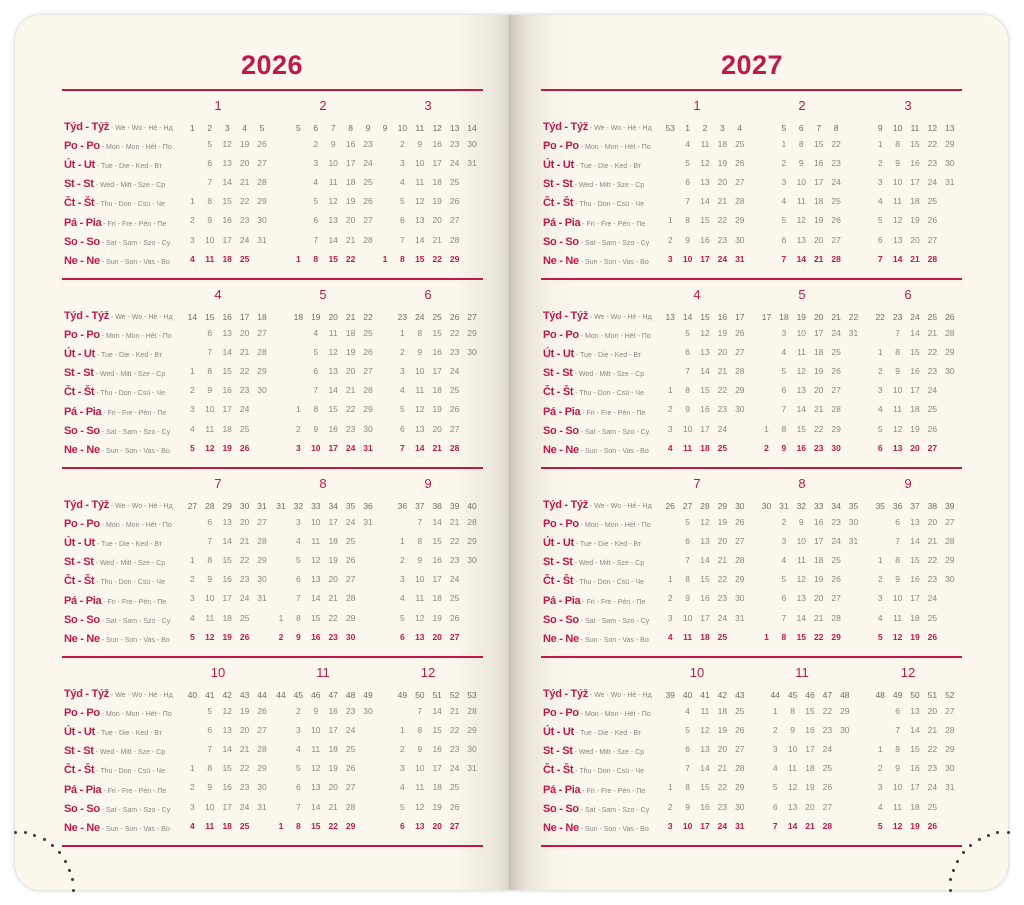 The image size is (1024, 905). I want to click on sunday-date: 11, so click(210, 258).